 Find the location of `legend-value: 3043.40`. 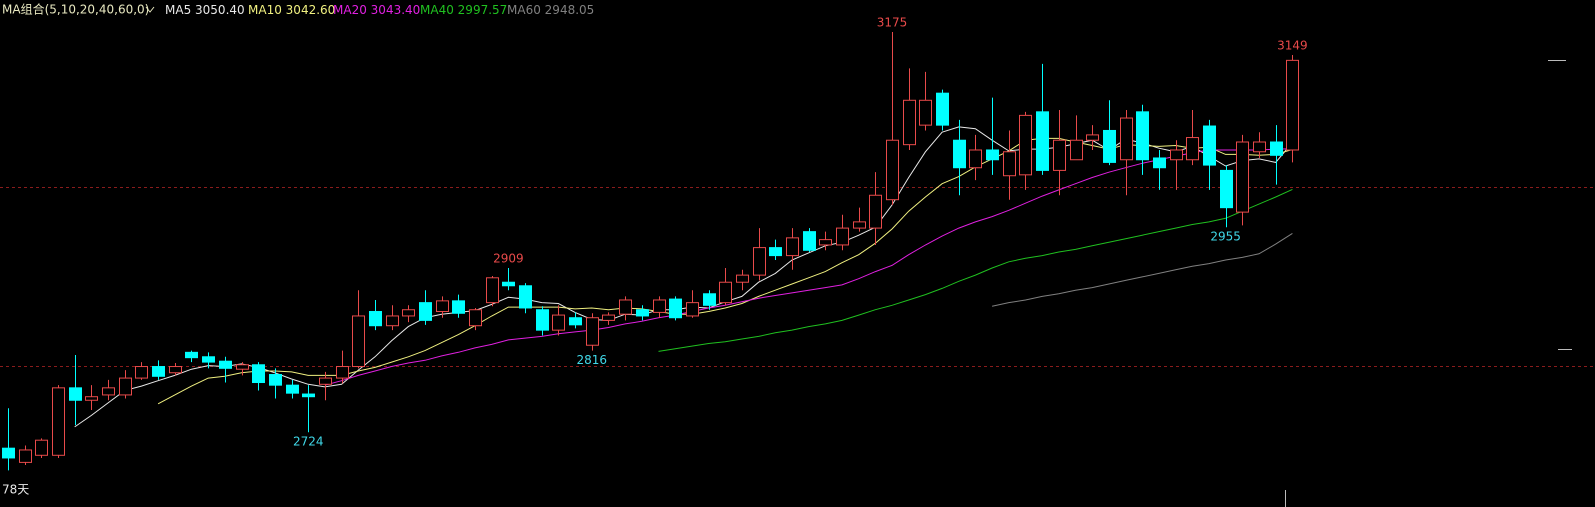

legend-value: 3043.40 is located at coordinates (396, 10).